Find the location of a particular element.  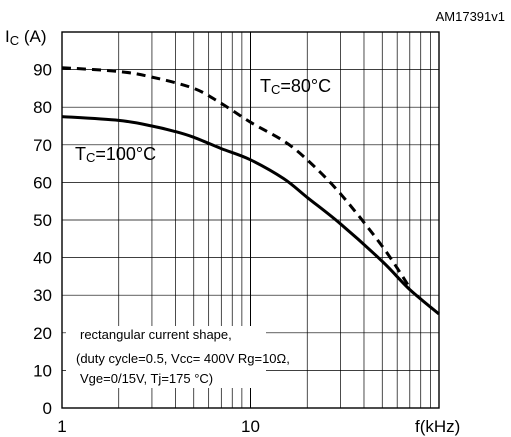

annotation-line-3: Vge=0/15V, Tj=175 °C) is located at coordinates (146, 378).